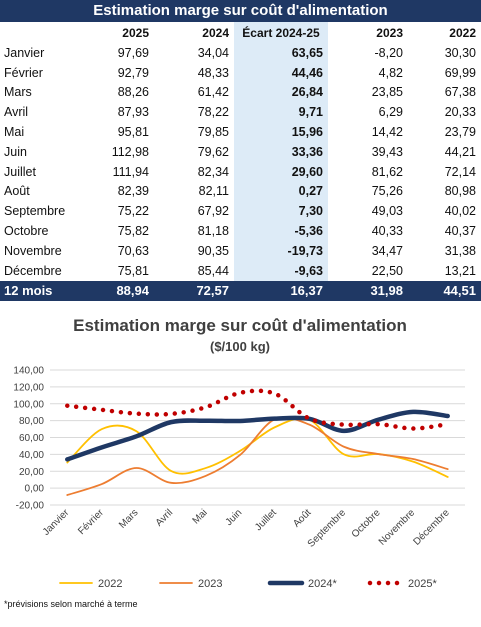  Describe the element at coordinates (368, 211) in the screenshot. I see `cell-2023: 49,03` at that location.